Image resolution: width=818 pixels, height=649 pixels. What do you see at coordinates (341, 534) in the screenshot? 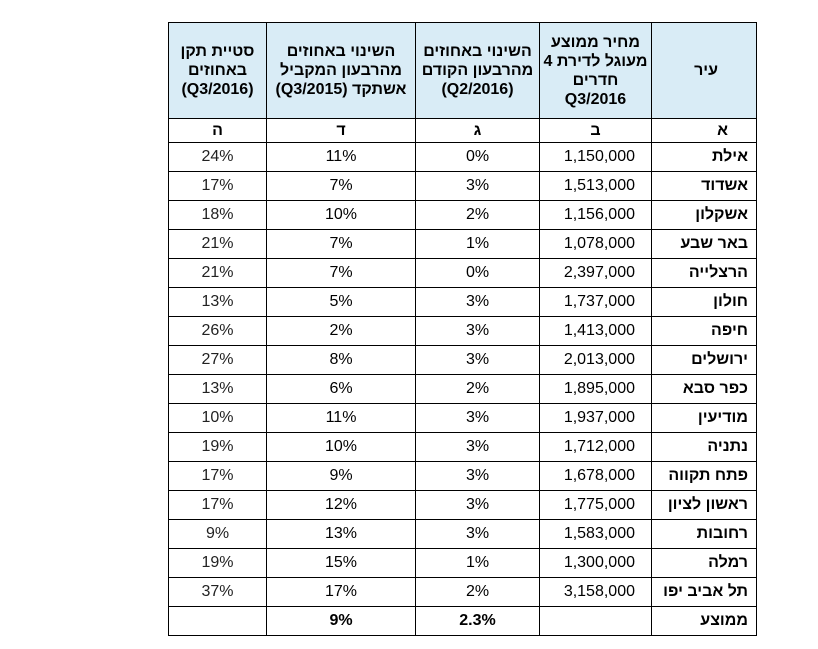
I see `change-parallel-cell: 13%` at bounding box center [341, 534].